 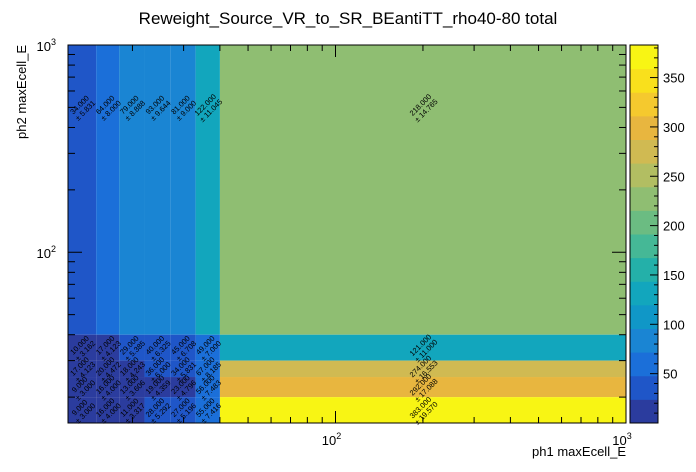 What do you see at coordinates (53, 249) in the screenshot?
I see `y-tick-exponent: 2` at bounding box center [53, 249].